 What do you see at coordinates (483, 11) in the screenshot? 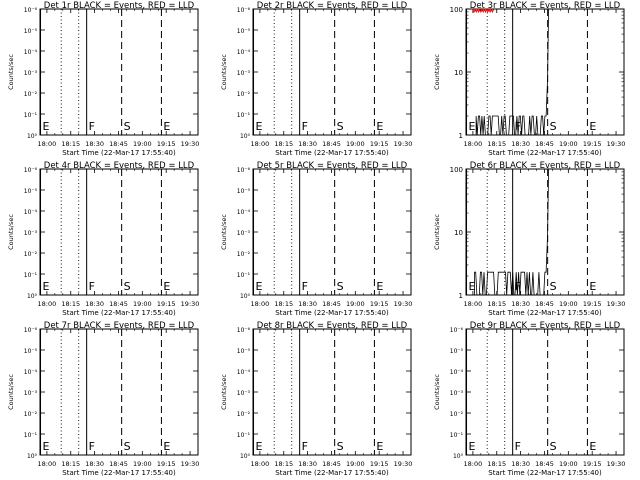
I see `lld-series-line` at bounding box center [483, 11].